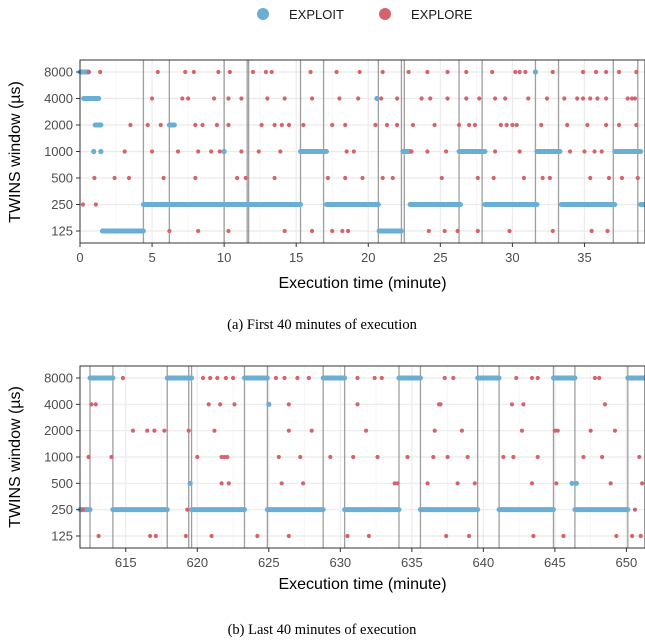  What do you see at coordinates (62, 509) in the screenshot?
I see `y-tick-label: 250` at bounding box center [62, 509].